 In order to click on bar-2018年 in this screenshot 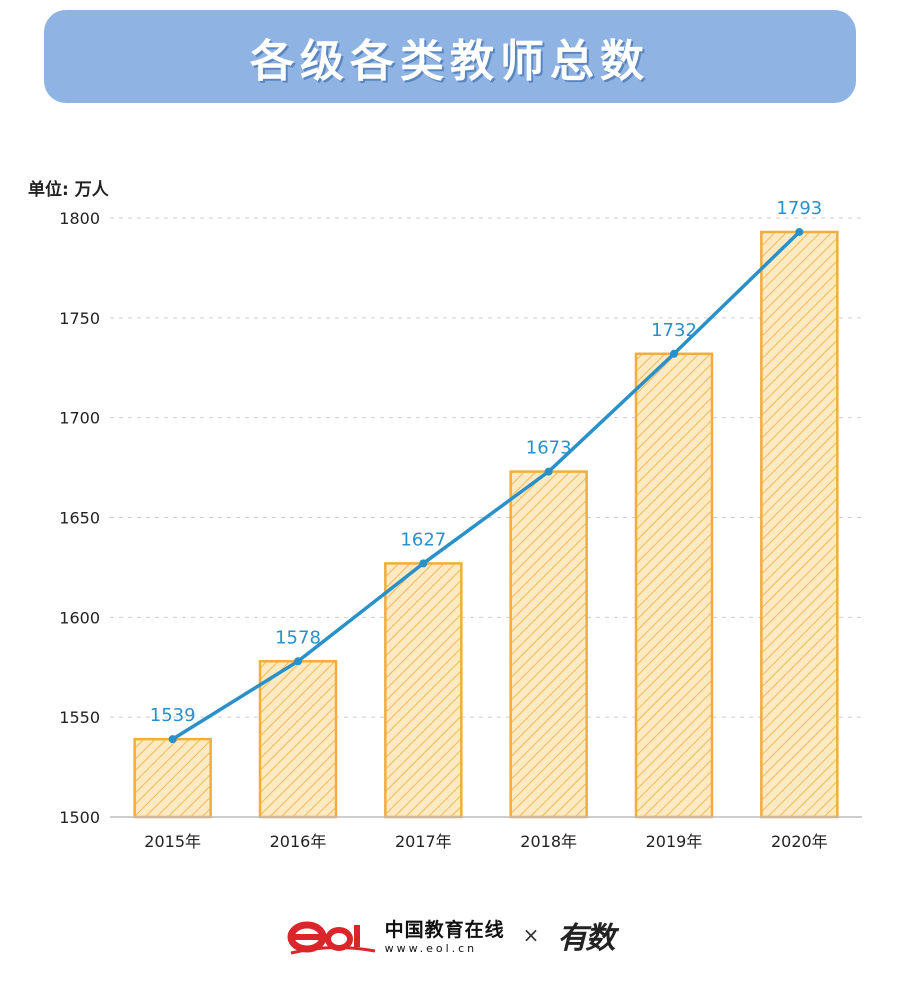, I will do `click(548, 644)`.